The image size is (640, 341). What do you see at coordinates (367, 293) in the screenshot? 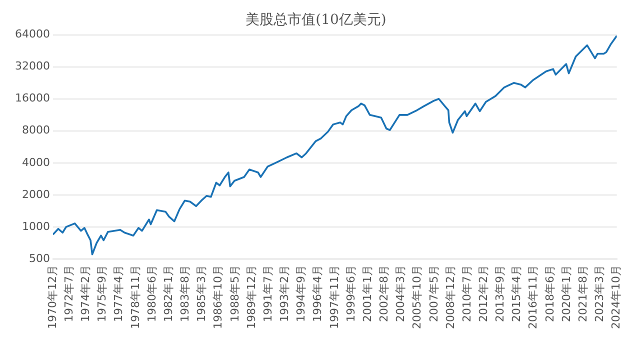
I see `x-tick-label: 2001年1月` at bounding box center [367, 293].